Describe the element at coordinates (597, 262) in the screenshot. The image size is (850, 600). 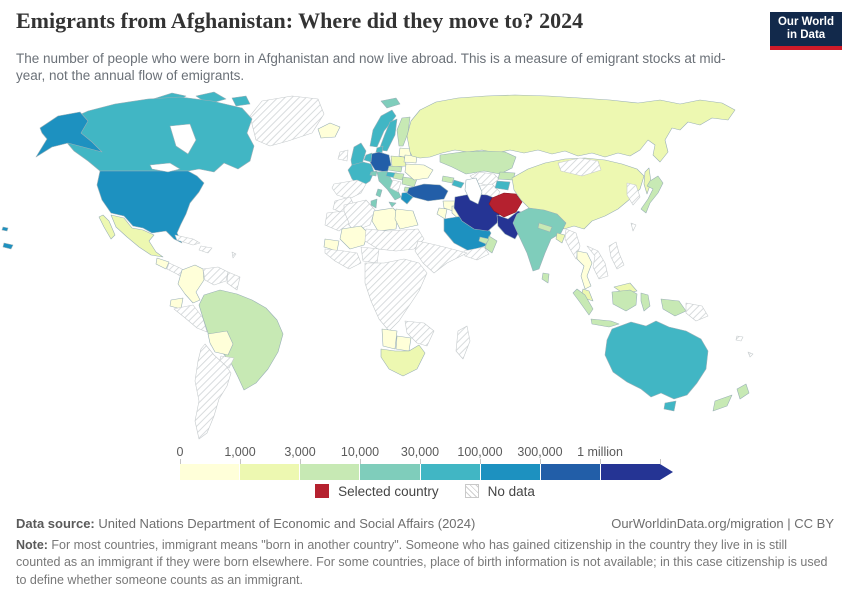
I see `country-vietnam-laos-cambodia` at that location.